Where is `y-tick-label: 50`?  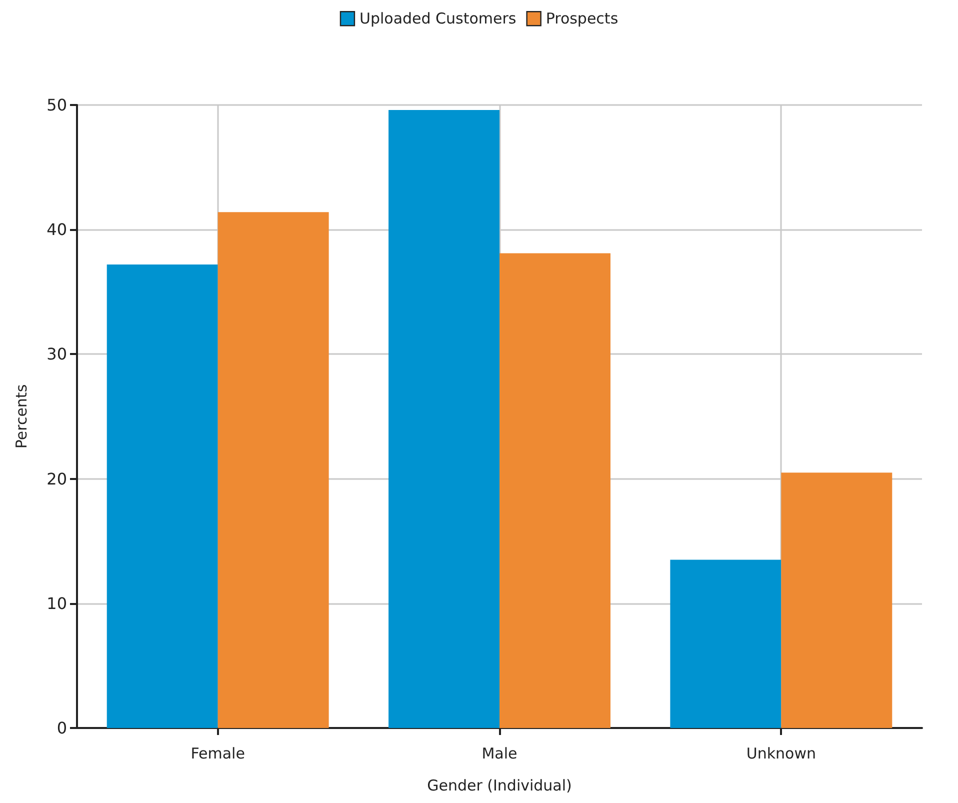 y-tick-label: 50 is located at coordinates (56, 105).